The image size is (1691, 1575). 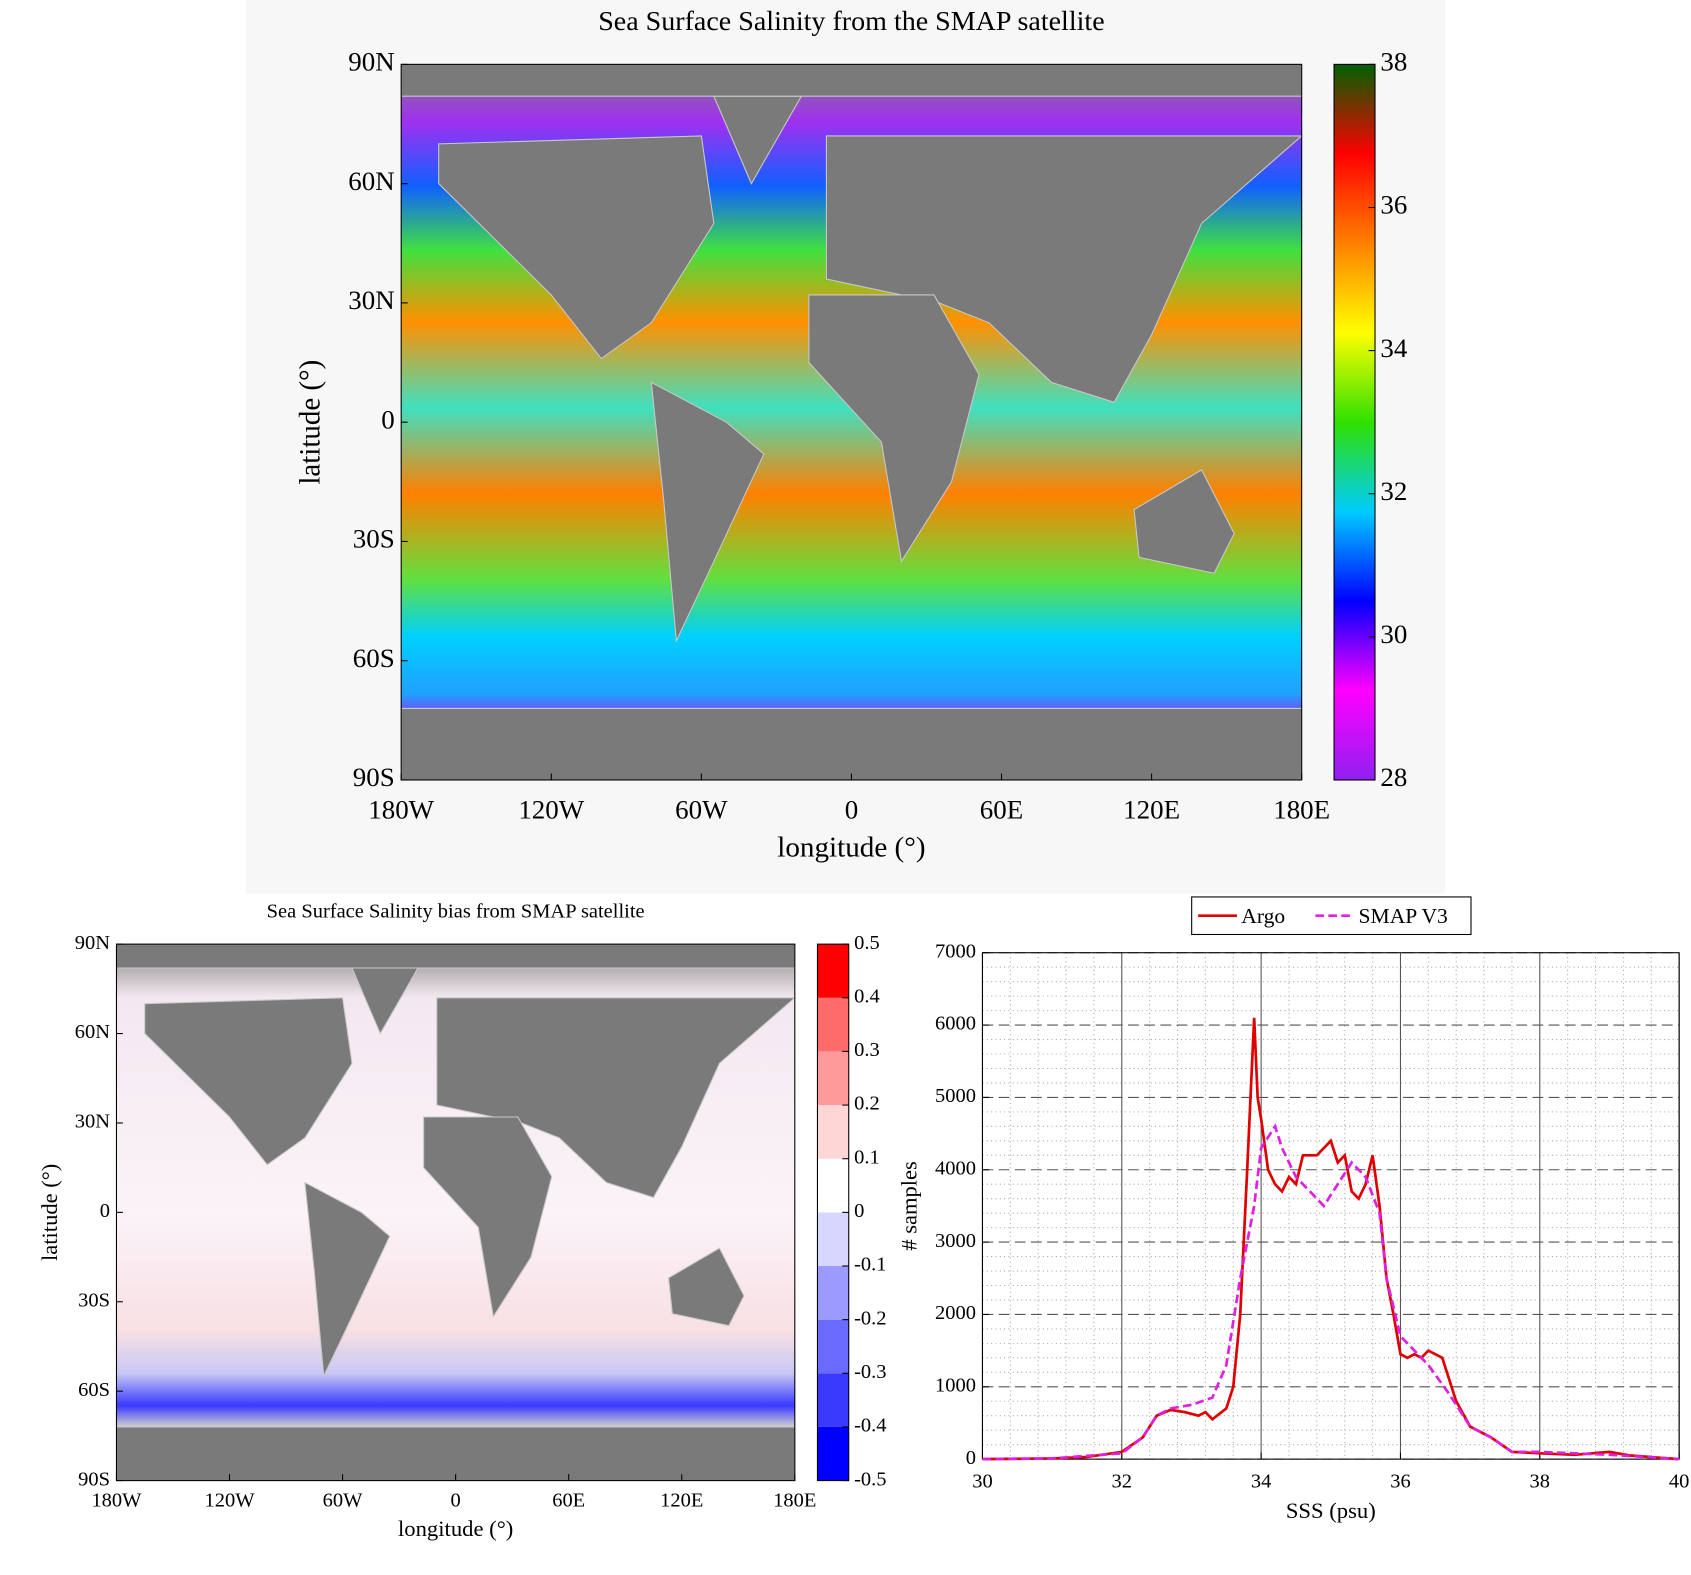 What do you see at coordinates (870, 1265) in the screenshot?
I see `colorbar-tick-label: -0.1` at bounding box center [870, 1265].